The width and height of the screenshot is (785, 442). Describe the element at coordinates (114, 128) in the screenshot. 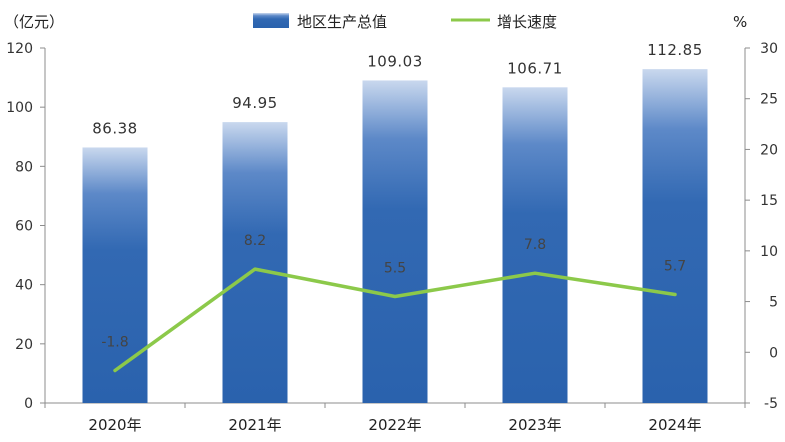

I see `bar-data-label: 86.38` at that location.